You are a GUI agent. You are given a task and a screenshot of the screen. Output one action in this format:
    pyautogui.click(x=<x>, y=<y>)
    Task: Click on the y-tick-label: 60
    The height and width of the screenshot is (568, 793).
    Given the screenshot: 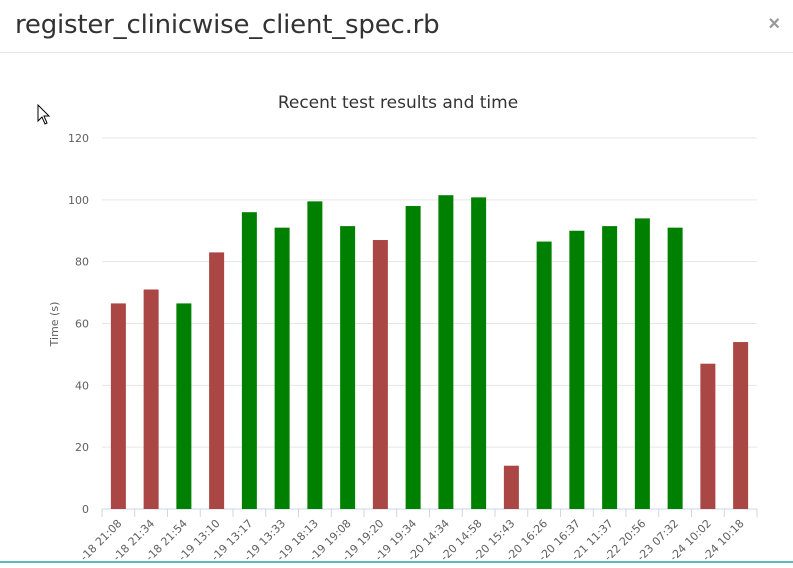 What is the action you would take?
    pyautogui.click(x=82, y=324)
    